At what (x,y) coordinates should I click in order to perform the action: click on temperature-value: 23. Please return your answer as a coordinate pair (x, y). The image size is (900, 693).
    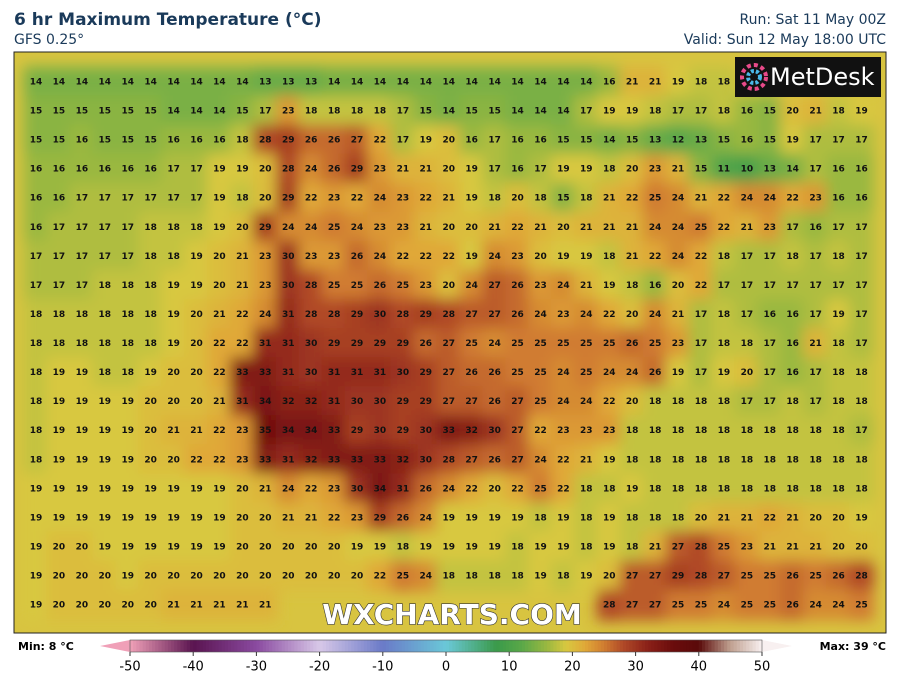
    Looking at the image, I should click on (265, 286).